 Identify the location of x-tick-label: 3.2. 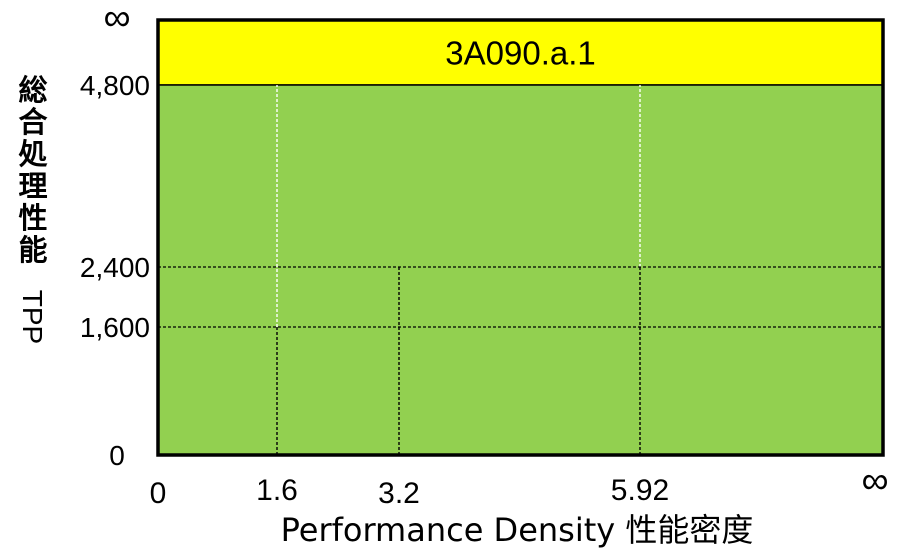
(399, 493).